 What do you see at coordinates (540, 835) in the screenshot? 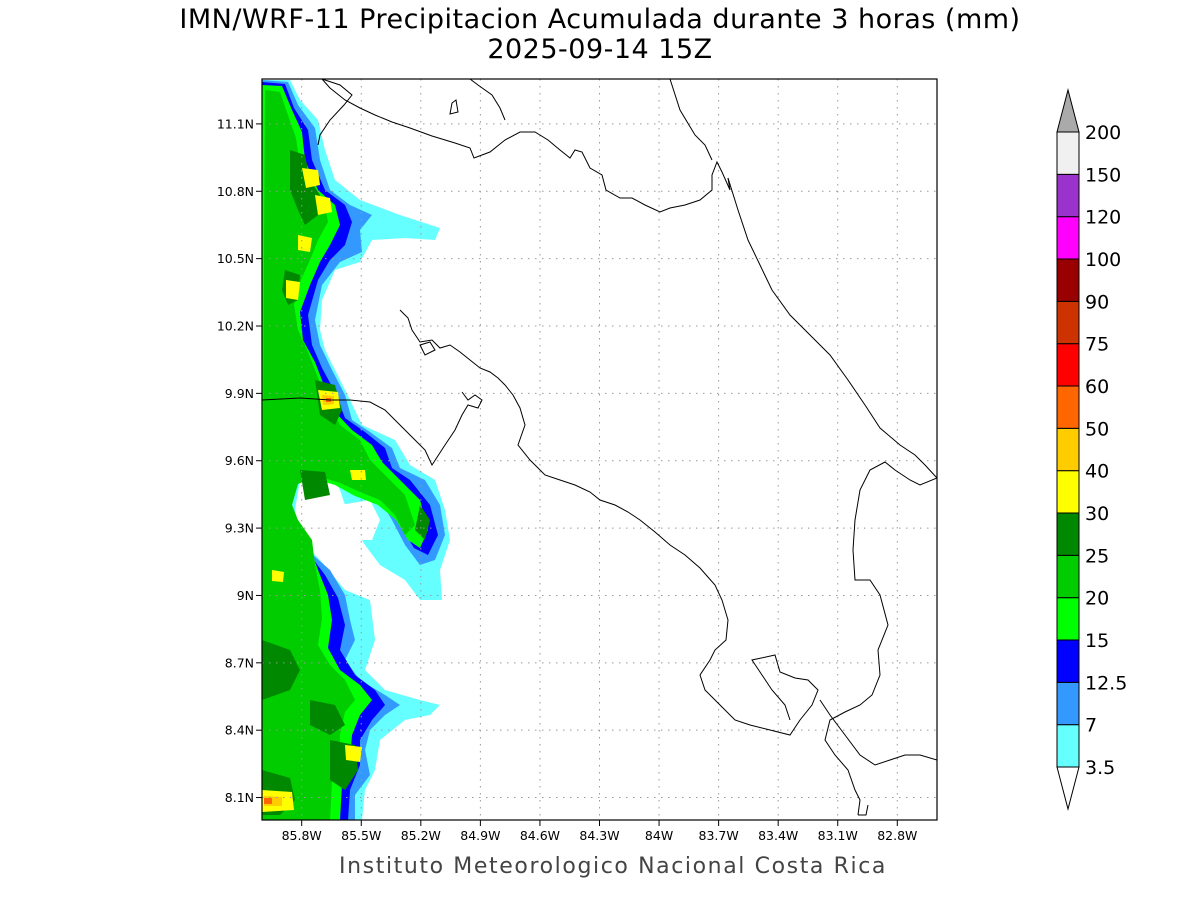
I see `lon-tick-label: 84.6W` at bounding box center [540, 835].